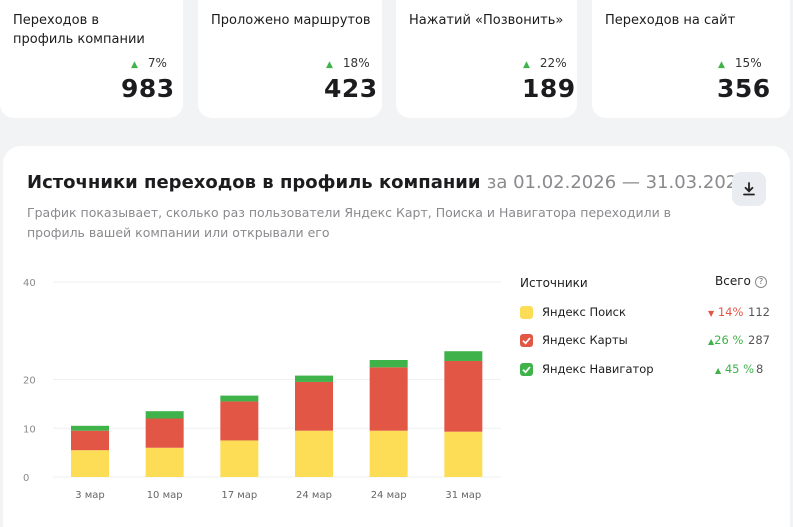 The height and width of the screenshot is (527, 793). Describe the element at coordinates (165, 495) in the screenshot. I see `x-tick-label: 10 мар` at that location.